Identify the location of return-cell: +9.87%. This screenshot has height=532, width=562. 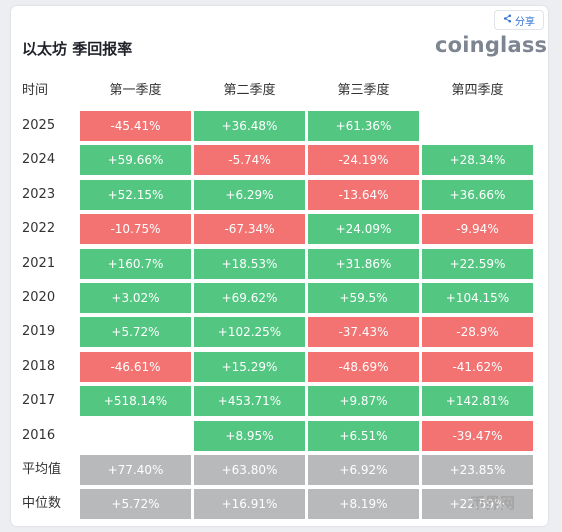
(363, 401).